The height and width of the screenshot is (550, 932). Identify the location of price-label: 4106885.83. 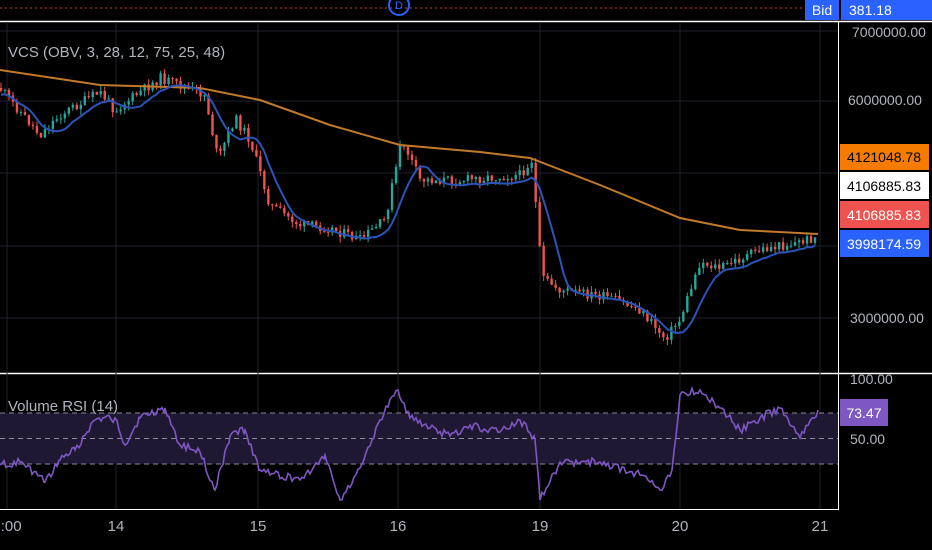
(884, 186).